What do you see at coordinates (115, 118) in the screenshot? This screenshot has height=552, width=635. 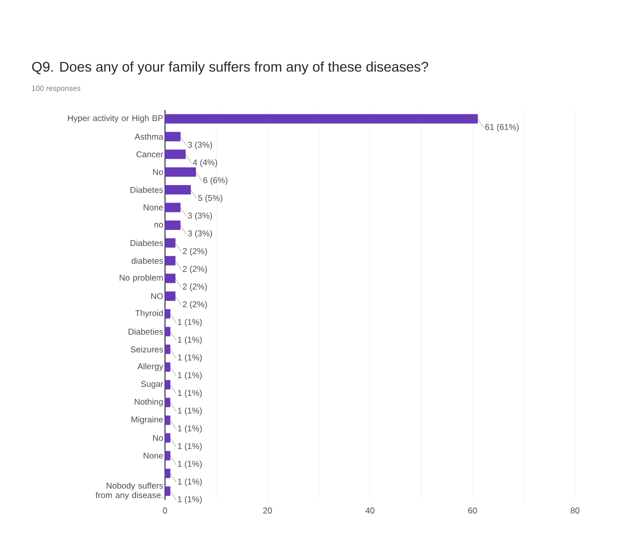 I see `y-tick-label: Hyper activity or High BP` at bounding box center [115, 118].